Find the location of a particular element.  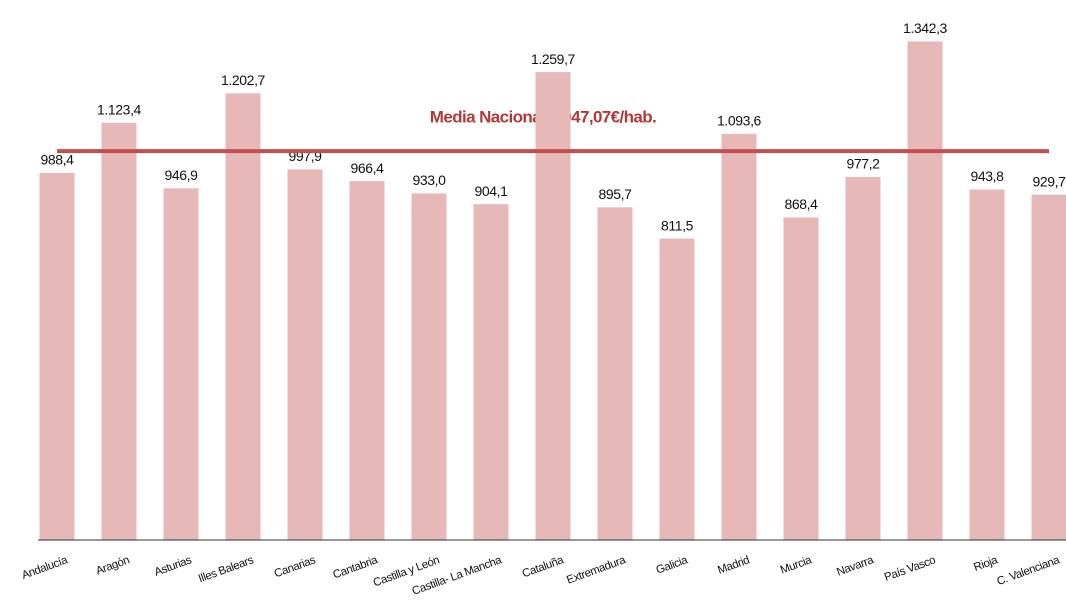

x-tick-label: Canarias is located at coordinates (295, 567).